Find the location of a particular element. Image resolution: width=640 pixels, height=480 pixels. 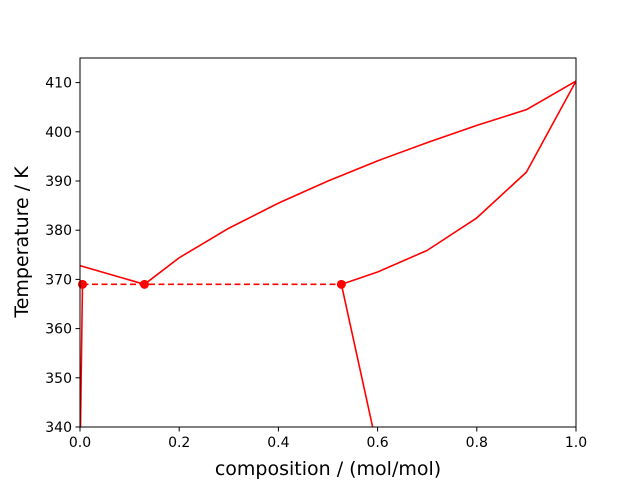

x-tick-label: 0.4 is located at coordinates (278, 443).